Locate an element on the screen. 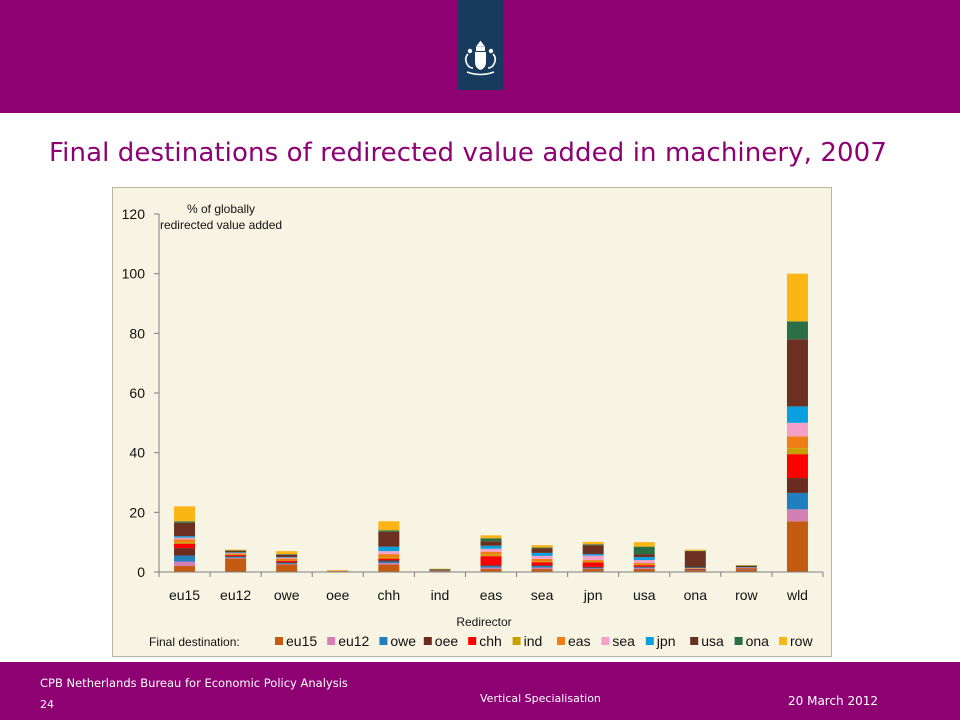 The width and height of the screenshot is (960, 720). bar-segment-eu12-ona is located at coordinates (236, 551).